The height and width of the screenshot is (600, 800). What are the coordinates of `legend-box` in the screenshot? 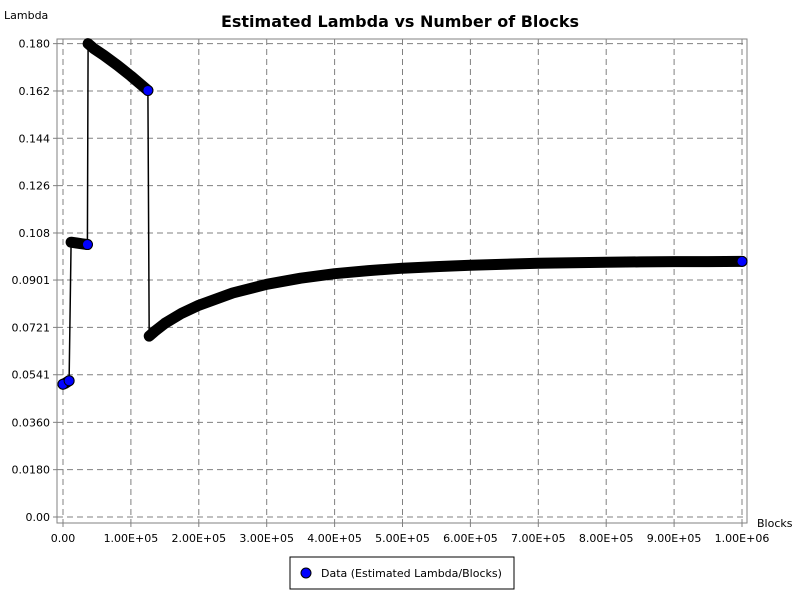 It's located at (402, 573).